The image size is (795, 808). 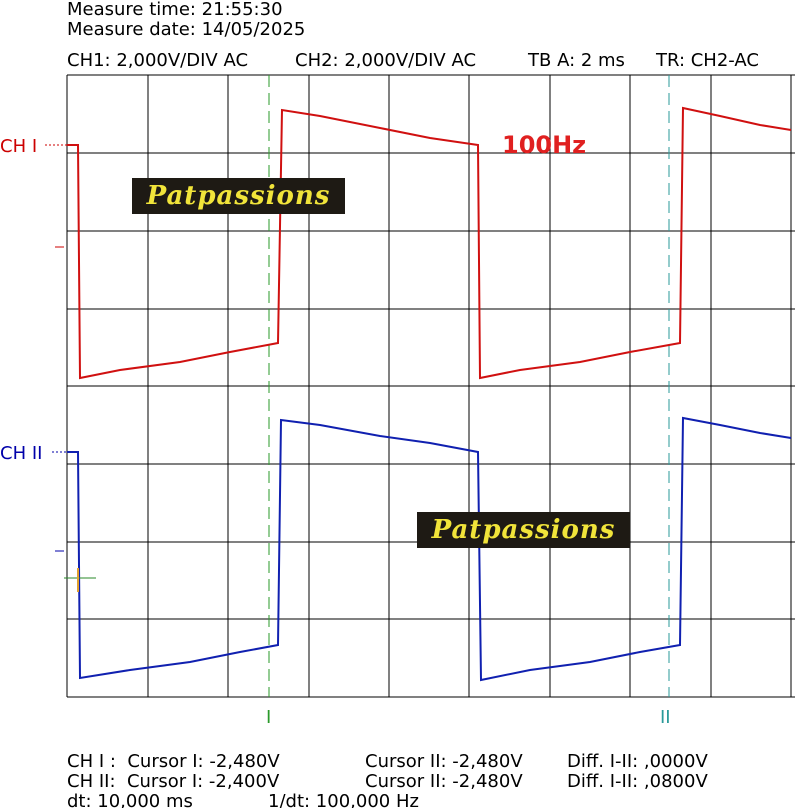 What do you see at coordinates (576, 60) in the screenshot?
I see `setting: TB A: 2 ms` at bounding box center [576, 60].